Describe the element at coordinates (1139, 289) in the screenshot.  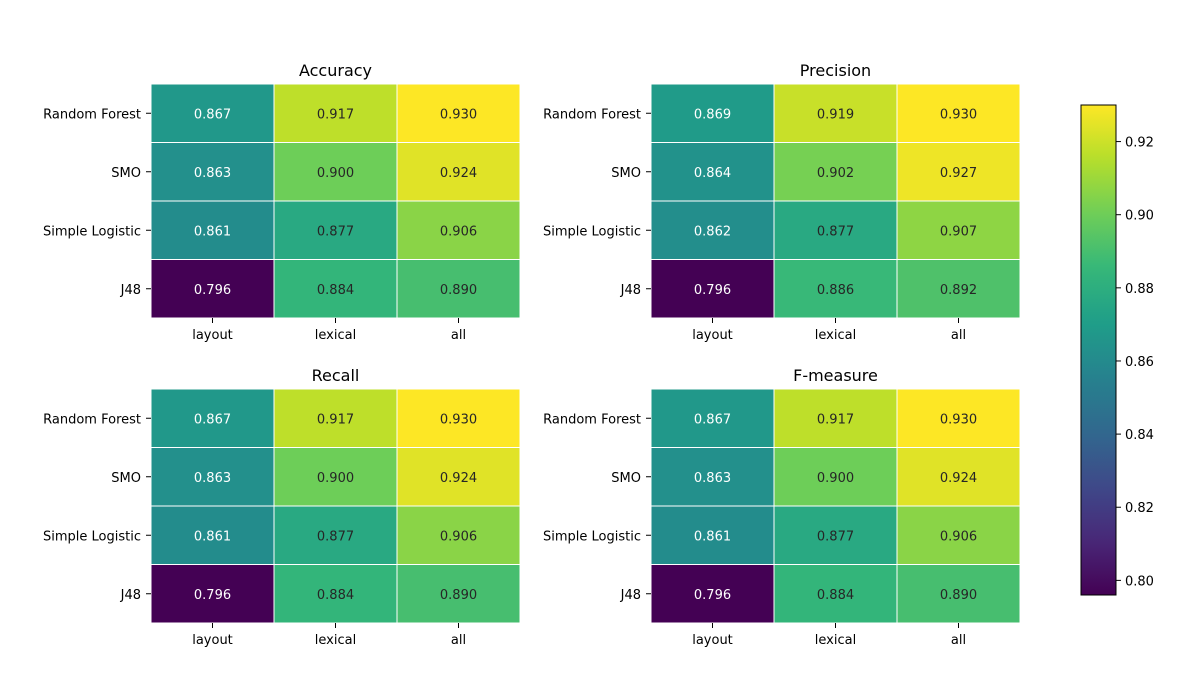
I see `colorbar-tick-label: 0.88` at that location.